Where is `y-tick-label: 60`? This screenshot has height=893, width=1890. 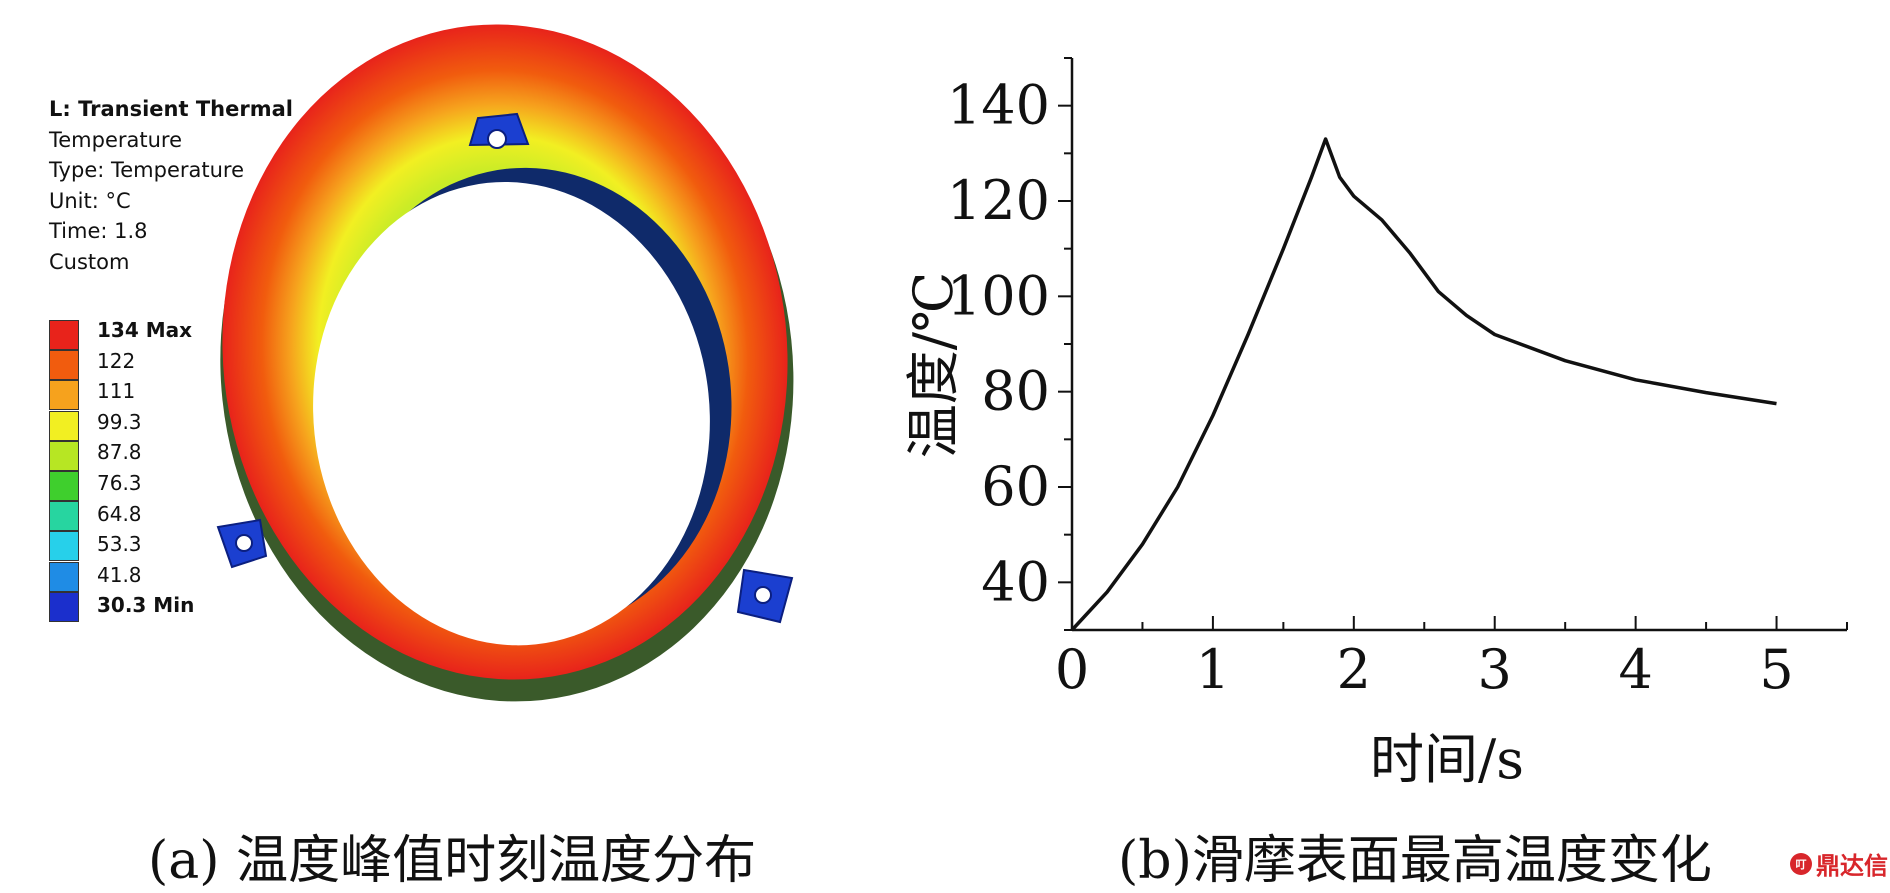 y-tick-label: 60 is located at coordinates (1015, 486).